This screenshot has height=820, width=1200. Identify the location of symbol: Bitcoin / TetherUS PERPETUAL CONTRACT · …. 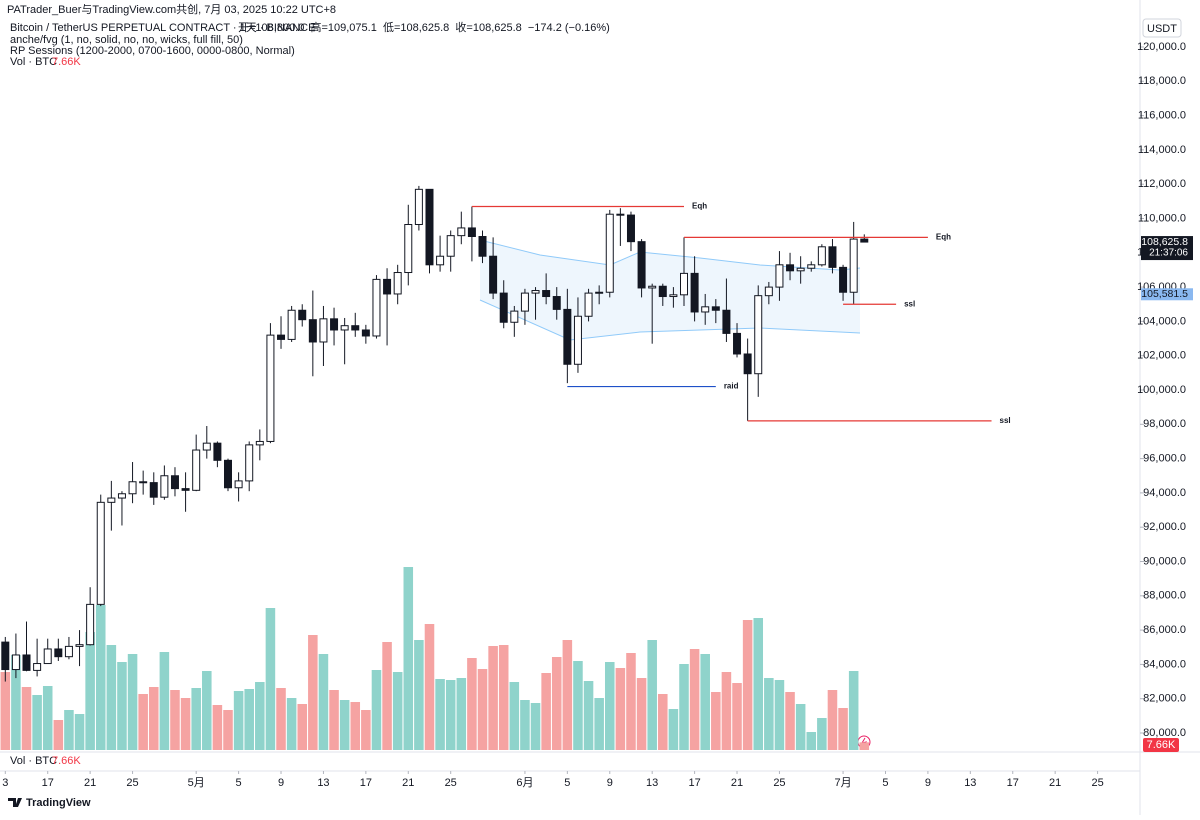
(162, 28).